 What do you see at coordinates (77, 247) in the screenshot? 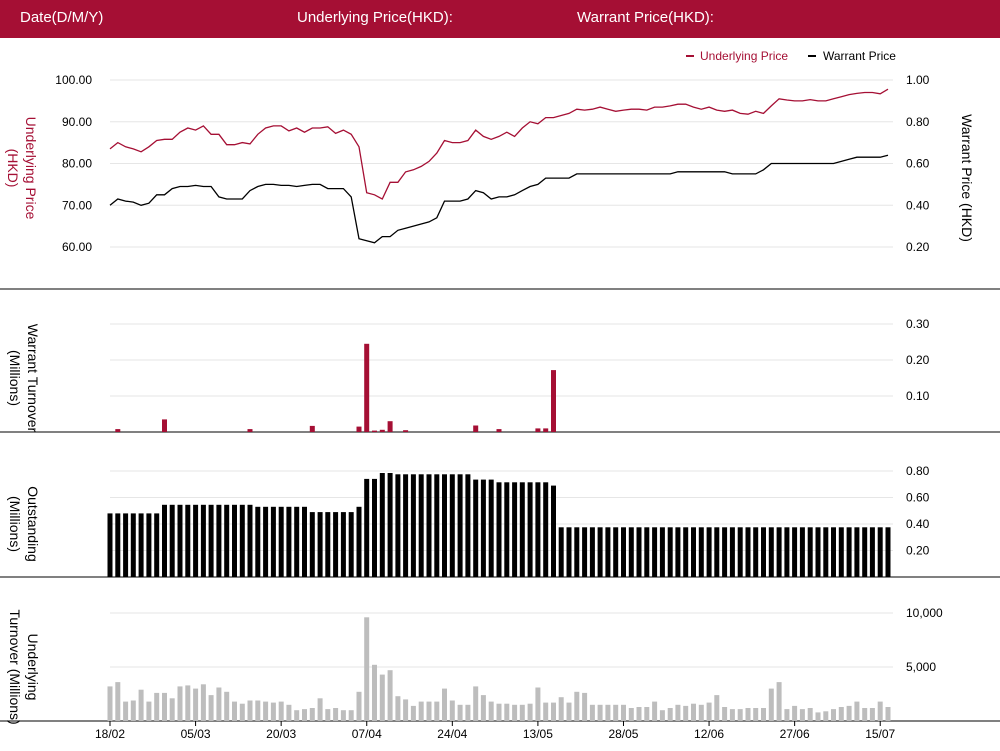
I see `y-left-tick-label: 60.00` at bounding box center [77, 247].